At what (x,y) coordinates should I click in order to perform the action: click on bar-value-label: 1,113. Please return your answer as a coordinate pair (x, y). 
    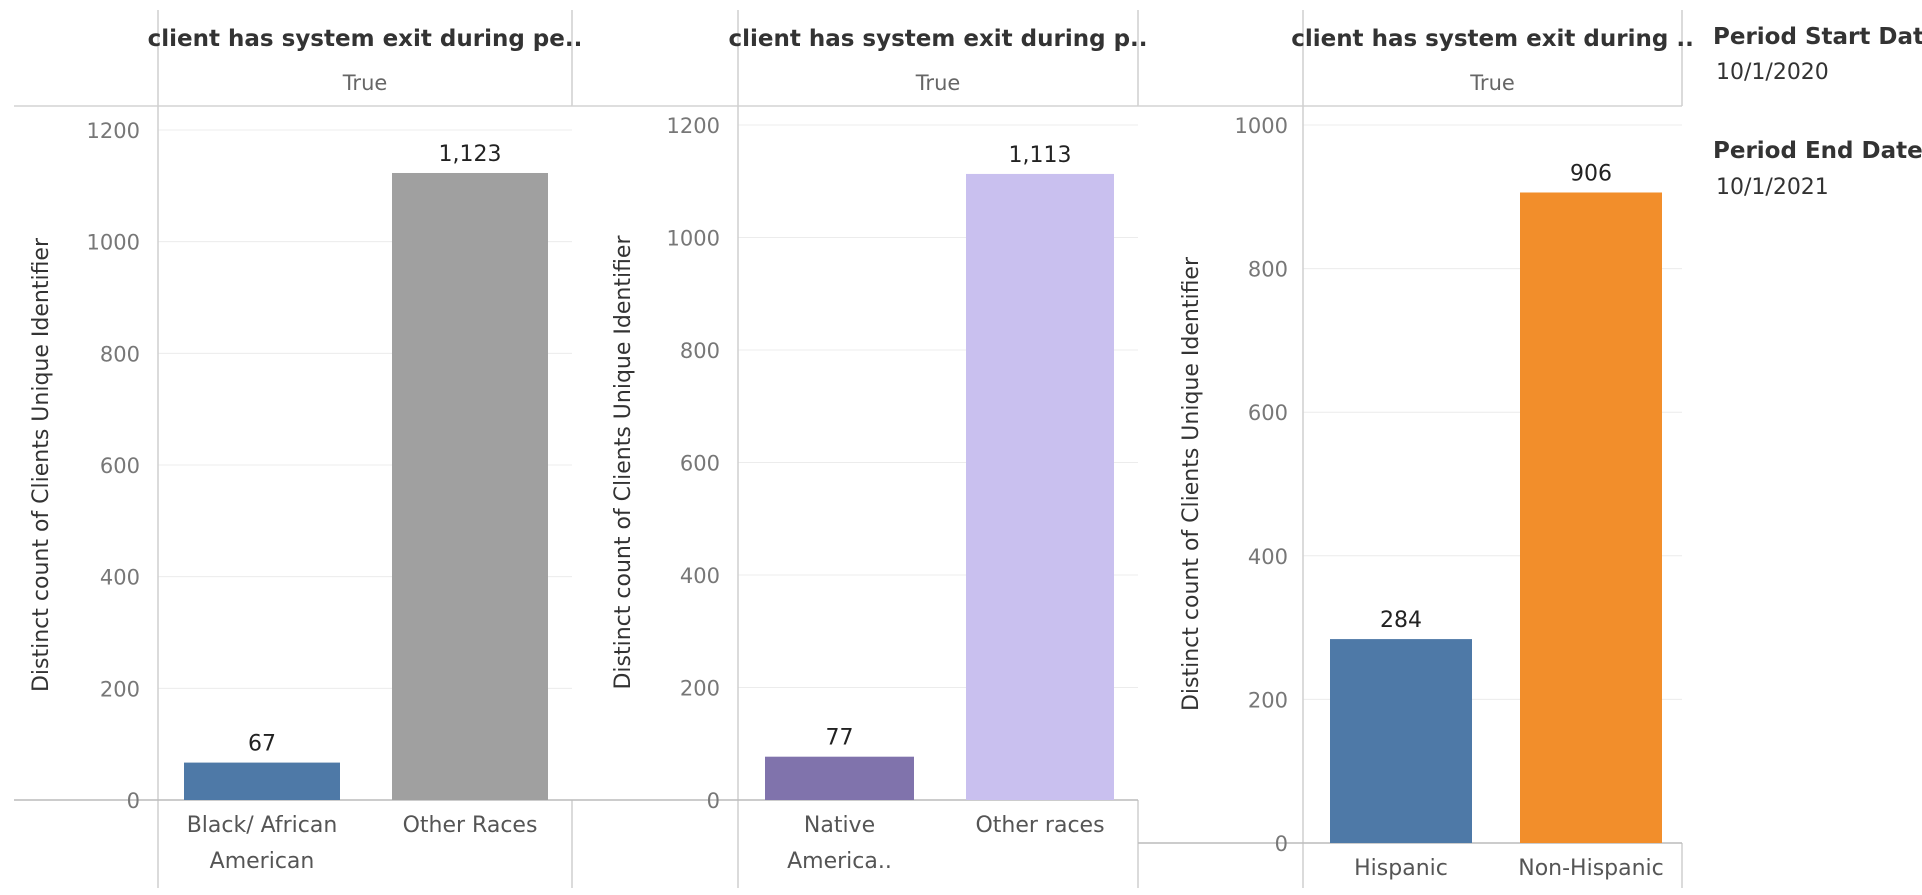
    Looking at the image, I should click on (1040, 155).